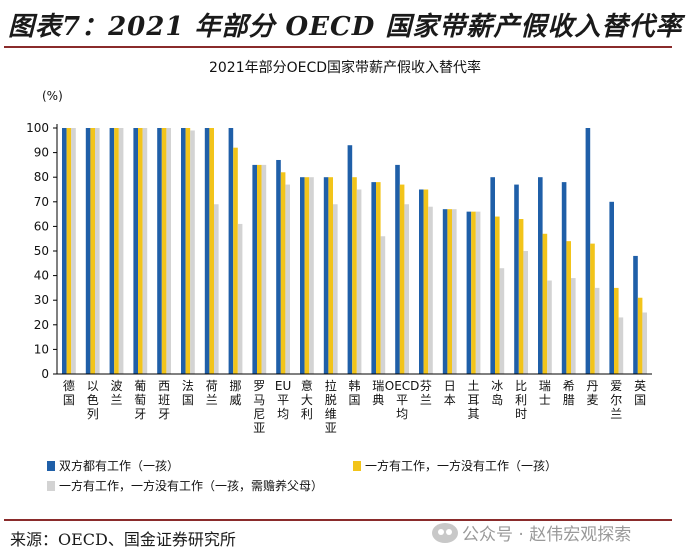  What do you see at coordinates (445, 532) in the screenshot?
I see `wechat-icon` at bounding box center [445, 532].